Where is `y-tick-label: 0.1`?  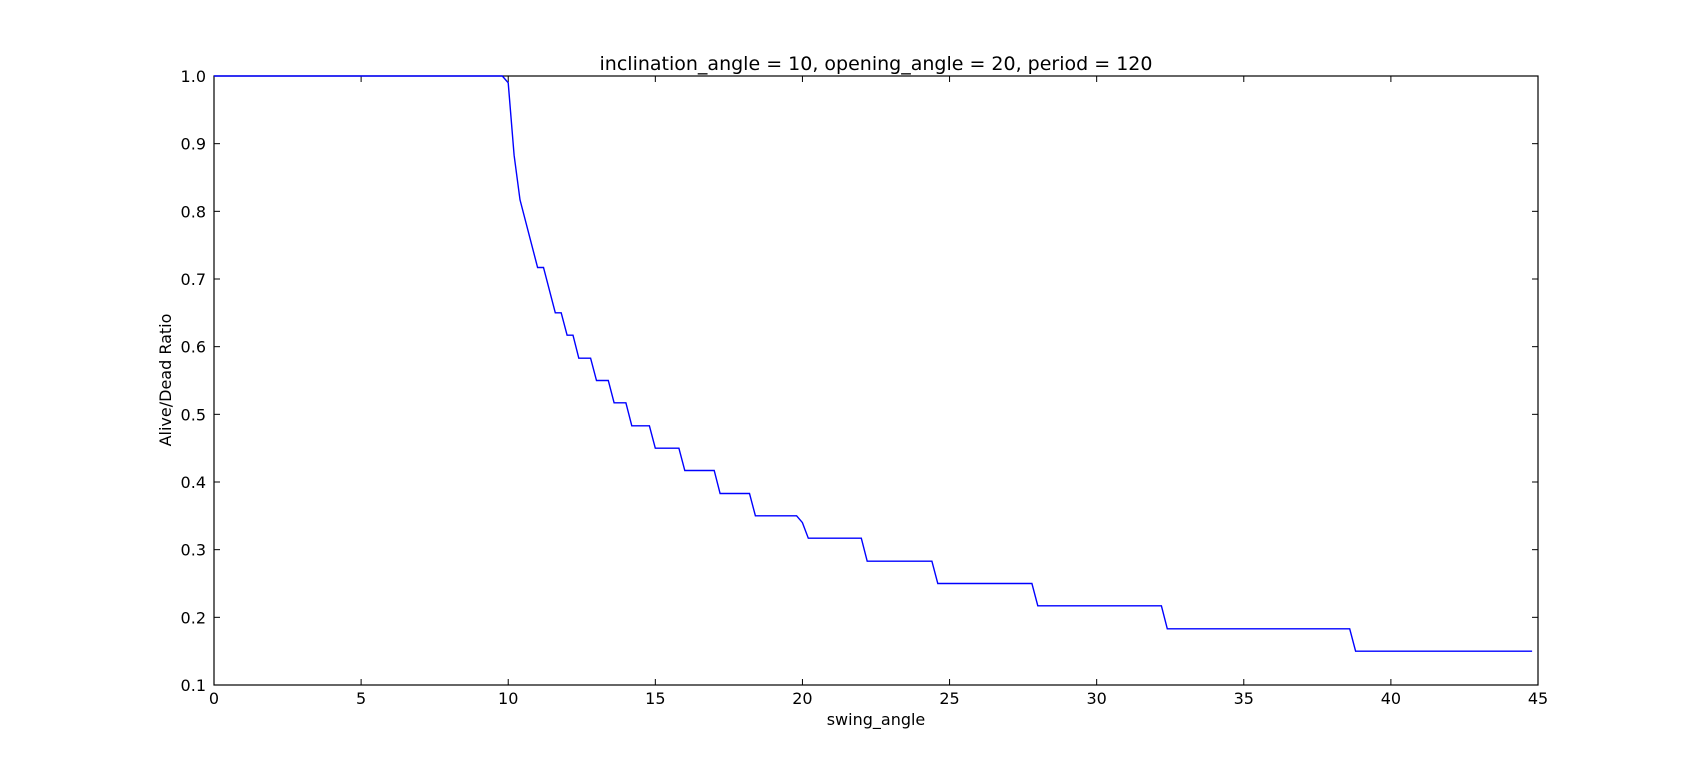
y-tick-label: 0.1 is located at coordinates (193, 685).